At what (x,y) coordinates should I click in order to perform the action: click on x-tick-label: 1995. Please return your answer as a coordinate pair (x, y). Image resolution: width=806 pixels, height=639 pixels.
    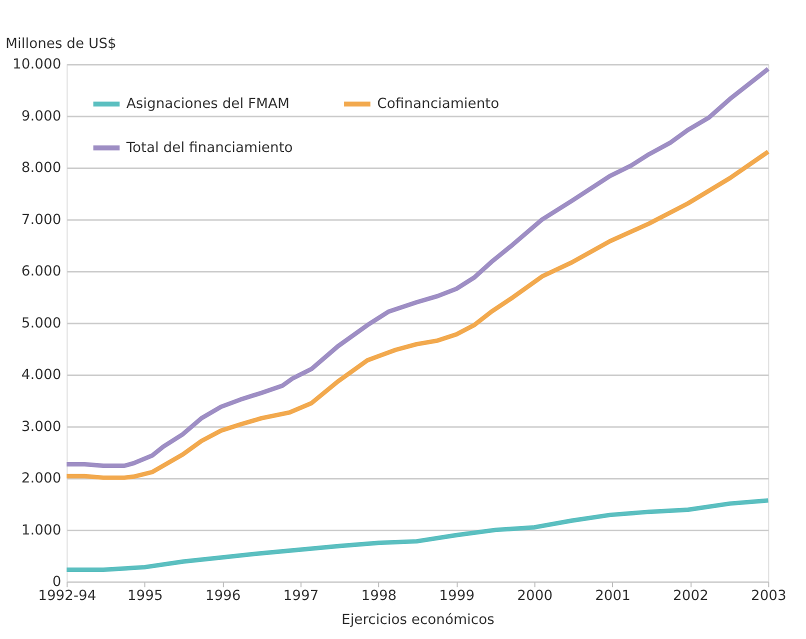
    Looking at the image, I should click on (145, 596).